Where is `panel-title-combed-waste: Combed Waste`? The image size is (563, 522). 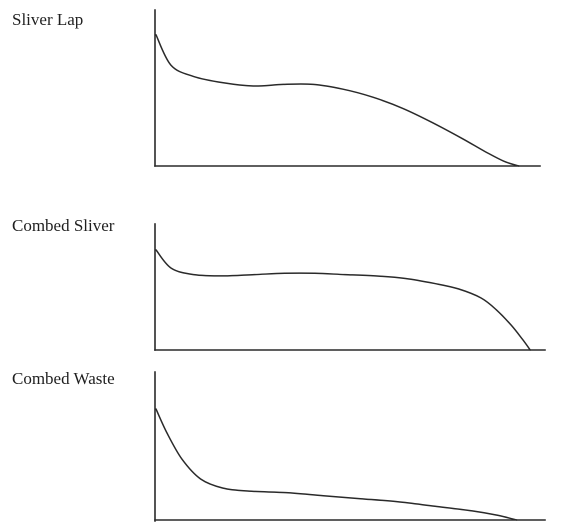
panel-title-combed-waste: Combed Waste is located at coordinates (63, 378).